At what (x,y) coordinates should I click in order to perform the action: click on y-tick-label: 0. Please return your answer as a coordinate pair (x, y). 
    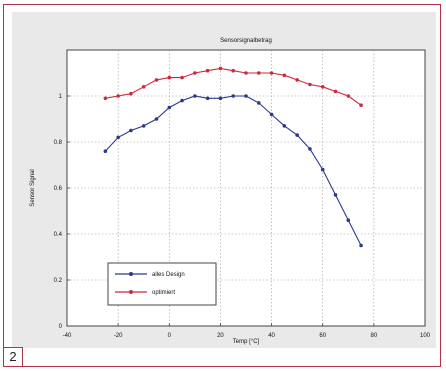
    Looking at the image, I should click on (61, 327).